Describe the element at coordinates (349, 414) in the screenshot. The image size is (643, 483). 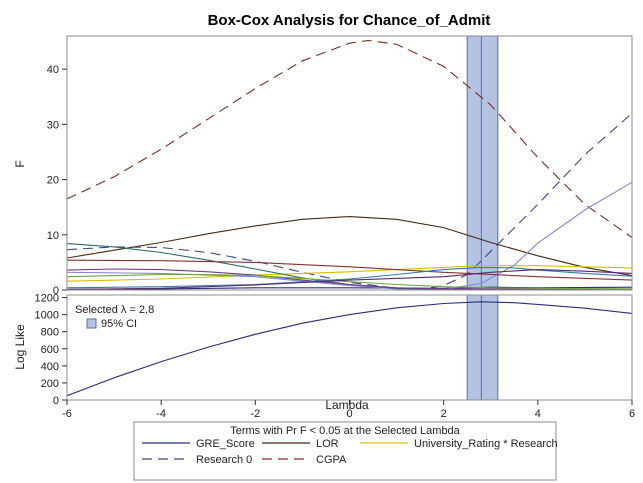
I see `x-tick-label: 0` at that location.